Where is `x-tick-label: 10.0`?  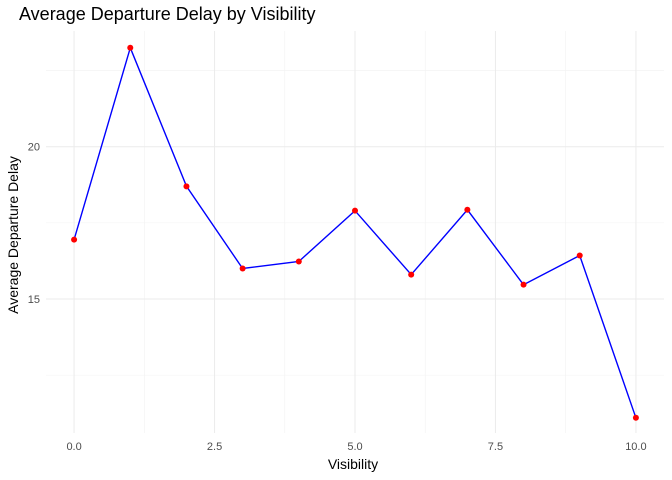 x-tick-label: 10.0 is located at coordinates (635, 447).